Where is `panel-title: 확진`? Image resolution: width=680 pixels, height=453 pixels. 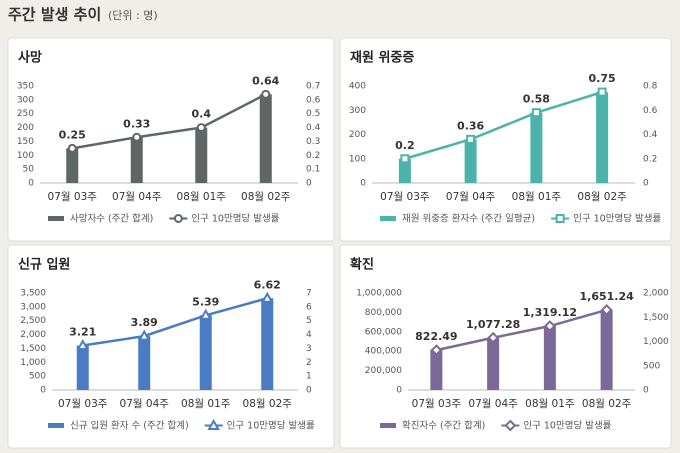 panel-title: 확진 is located at coordinates (362, 265).